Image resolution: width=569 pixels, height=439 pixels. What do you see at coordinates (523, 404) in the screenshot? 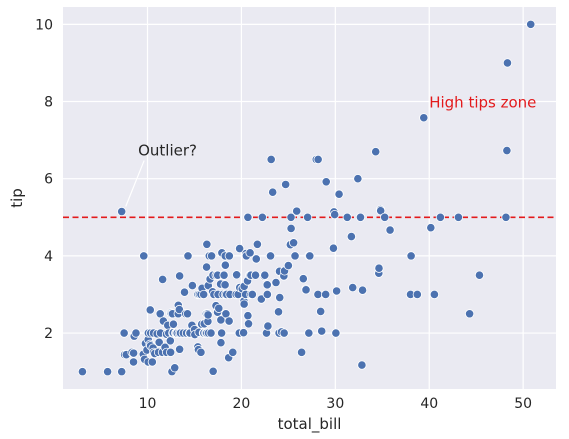
I see `x-tick-label: 50` at bounding box center [523, 404].